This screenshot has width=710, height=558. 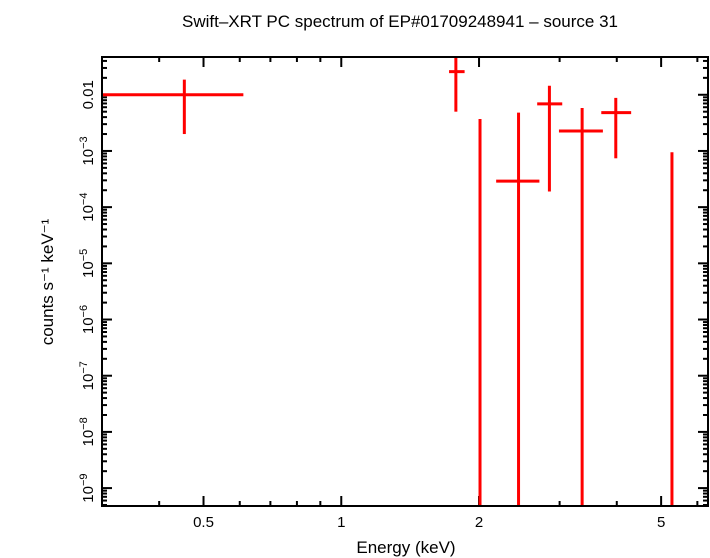 What do you see at coordinates (405, 547) in the screenshot?
I see `x-axis-label: Energy (keV)` at bounding box center [405, 547].